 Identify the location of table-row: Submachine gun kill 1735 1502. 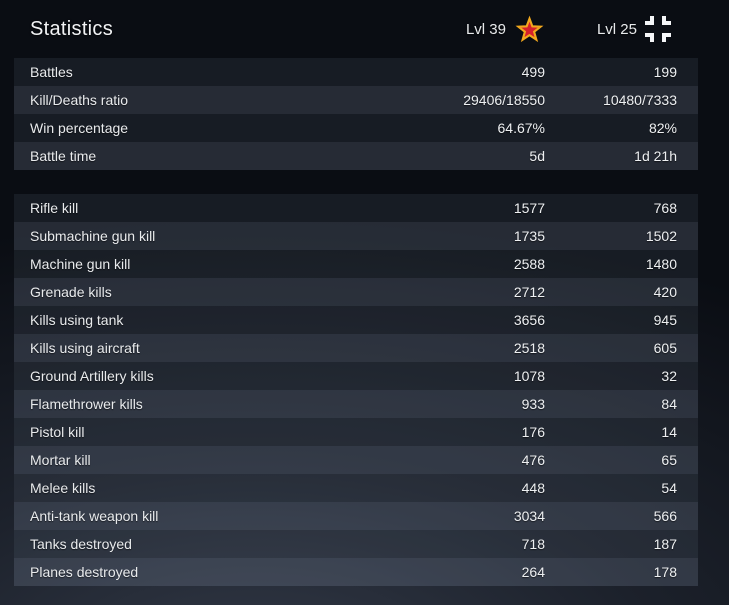
(356, 236).